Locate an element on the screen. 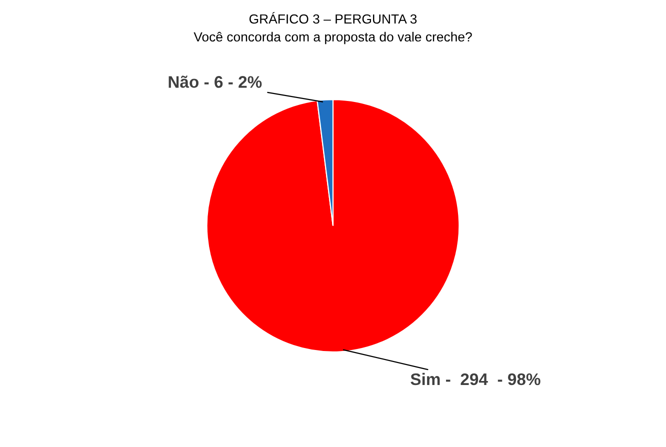 The height and width of the screenshot is (447, 666). slice-label: Sim - 294 - 98% is located at coordinates (475, 379).